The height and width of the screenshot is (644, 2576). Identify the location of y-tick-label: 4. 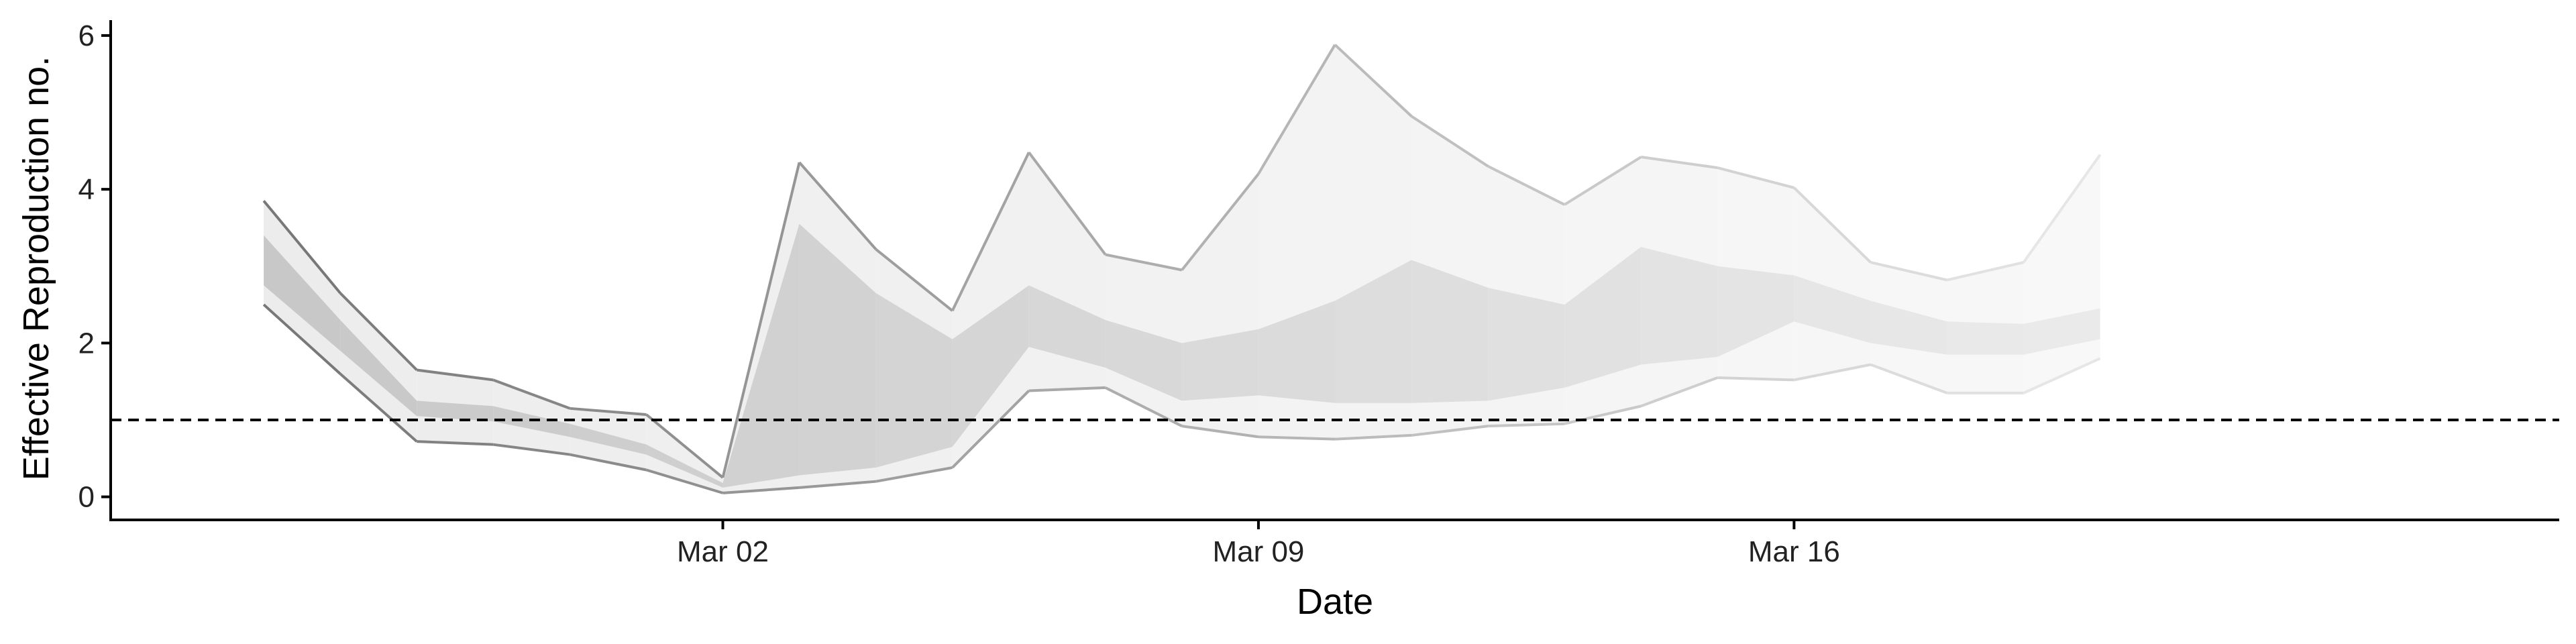
(86, 189).